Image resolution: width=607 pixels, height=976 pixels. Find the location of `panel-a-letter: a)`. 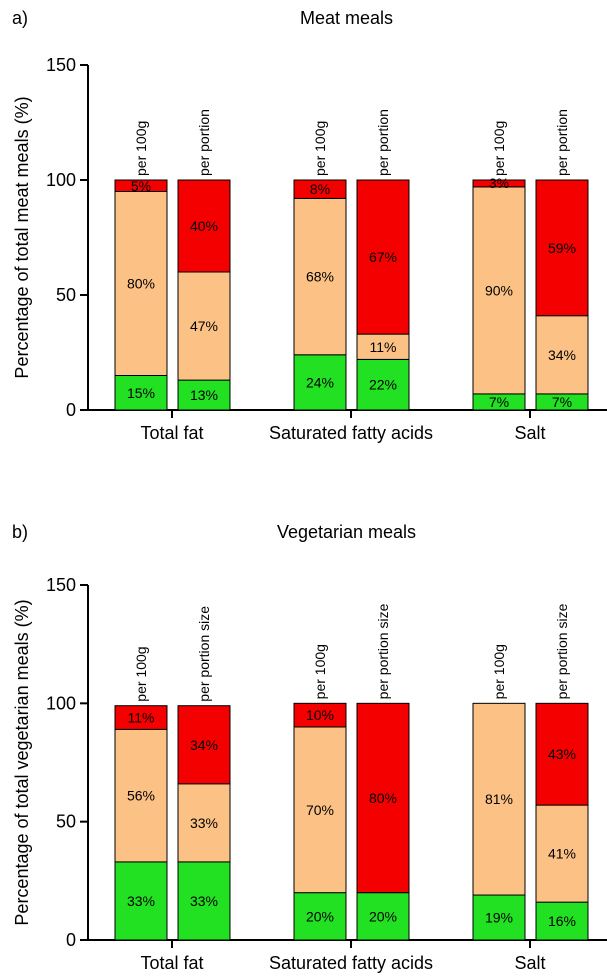

panel-a-letter: a) is located at coordinates (20, 18).